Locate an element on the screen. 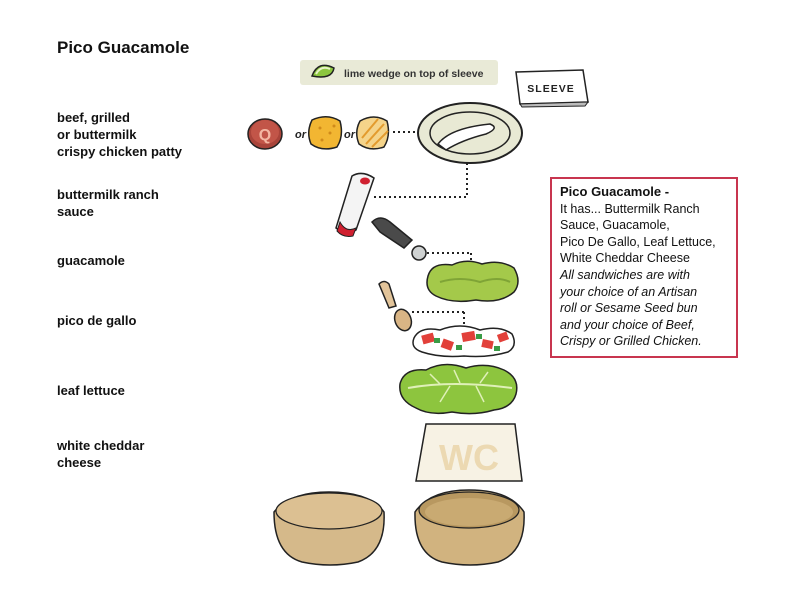 Image resolution: width=792 pixels, height=612 pixels. beef-patty-icon: Q is located at coordinates (265, 134).